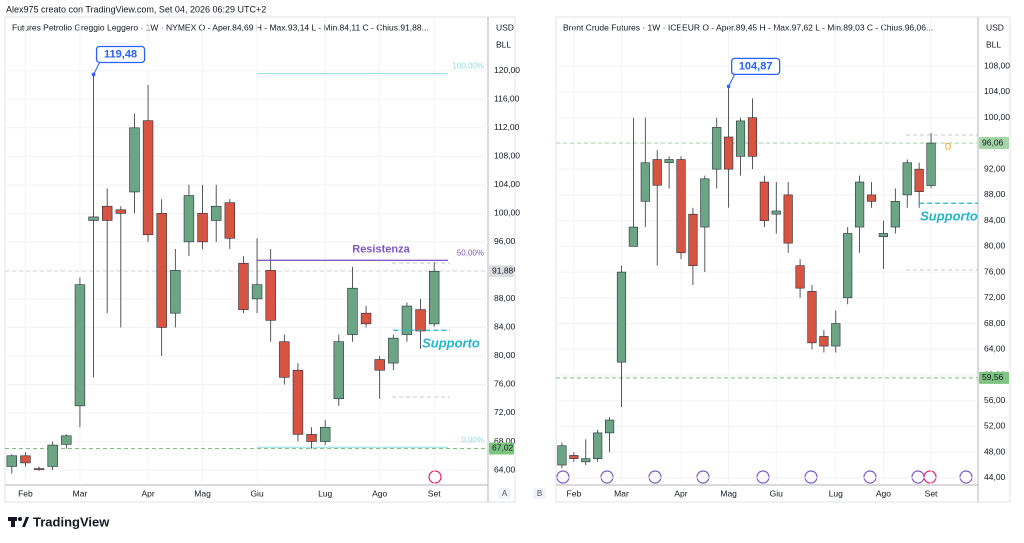 Image resolution: width=1024 pixels, height=543 pixels. I want to click on event-icons, so click(700, 477).